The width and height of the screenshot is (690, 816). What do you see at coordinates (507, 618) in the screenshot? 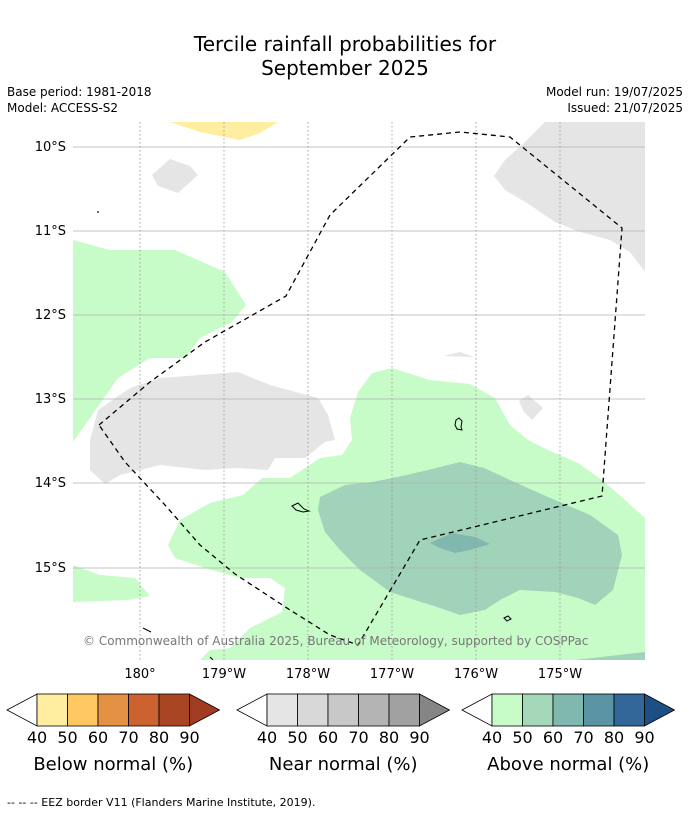
I see `island-south` at bounding box center [507, 618].